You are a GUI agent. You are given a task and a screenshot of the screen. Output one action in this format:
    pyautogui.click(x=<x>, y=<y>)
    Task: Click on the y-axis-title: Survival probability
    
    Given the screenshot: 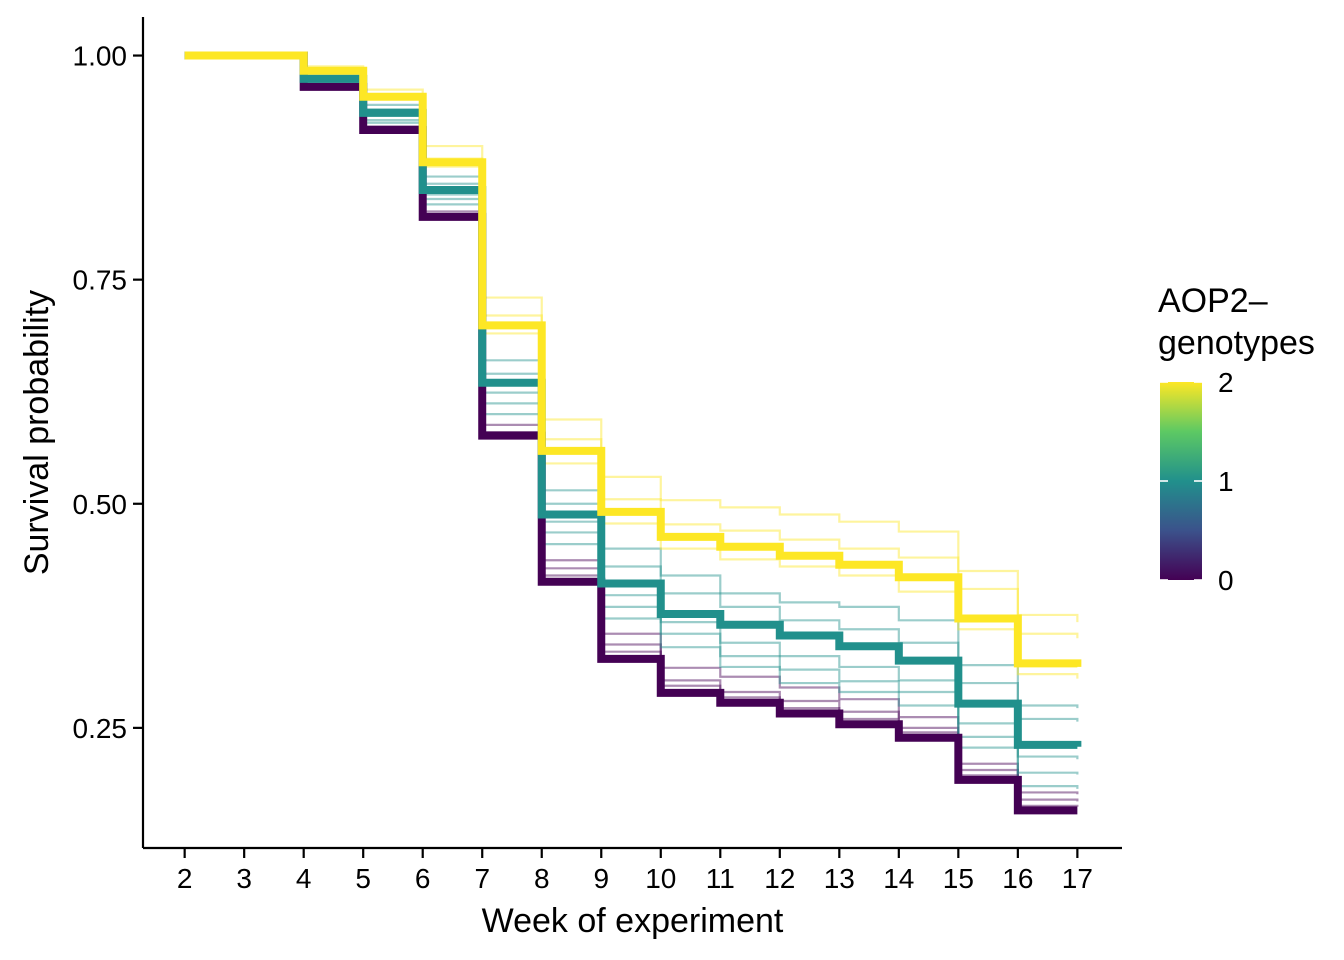 What is the action you would take?
    pyautogui.click(x=37, y=432)
    